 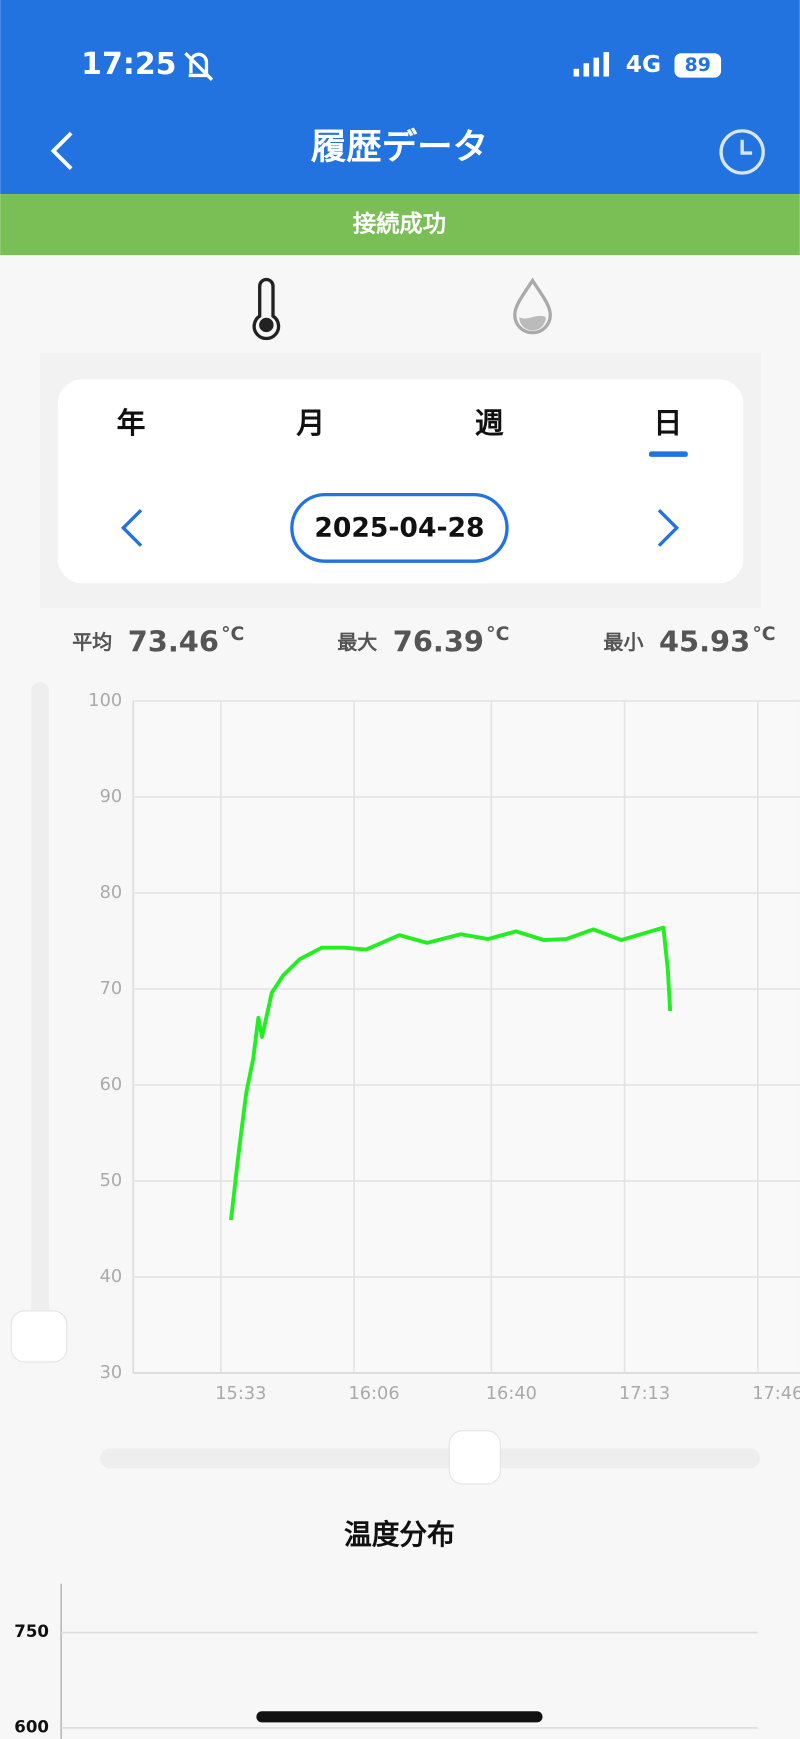 I want to click on back-button, so click(x=61, y=150).